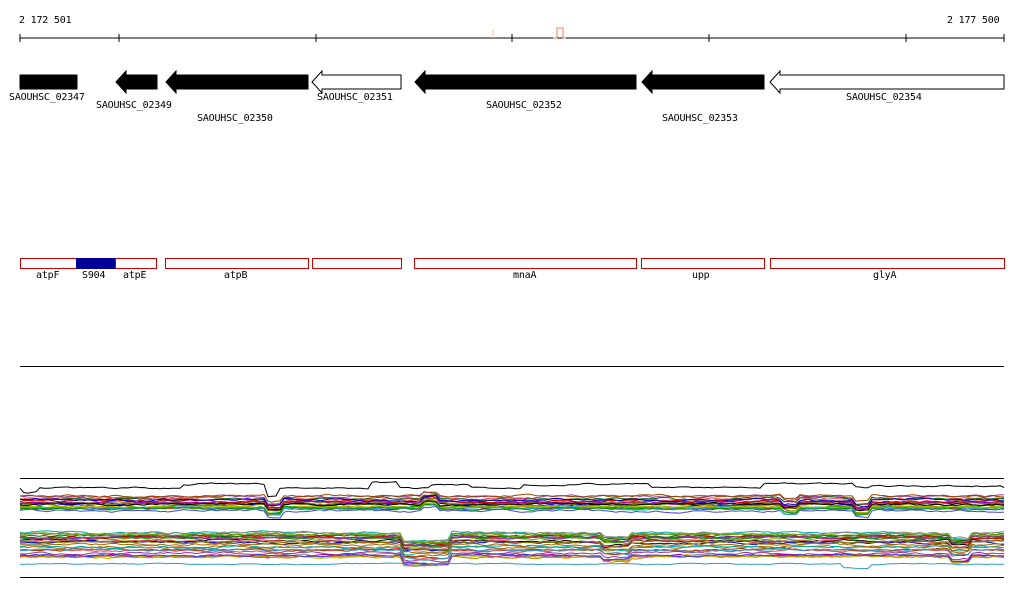  Describe the element at coordinates (887, 263) in the screenshot. I see `feature-box-glyA` at that location.